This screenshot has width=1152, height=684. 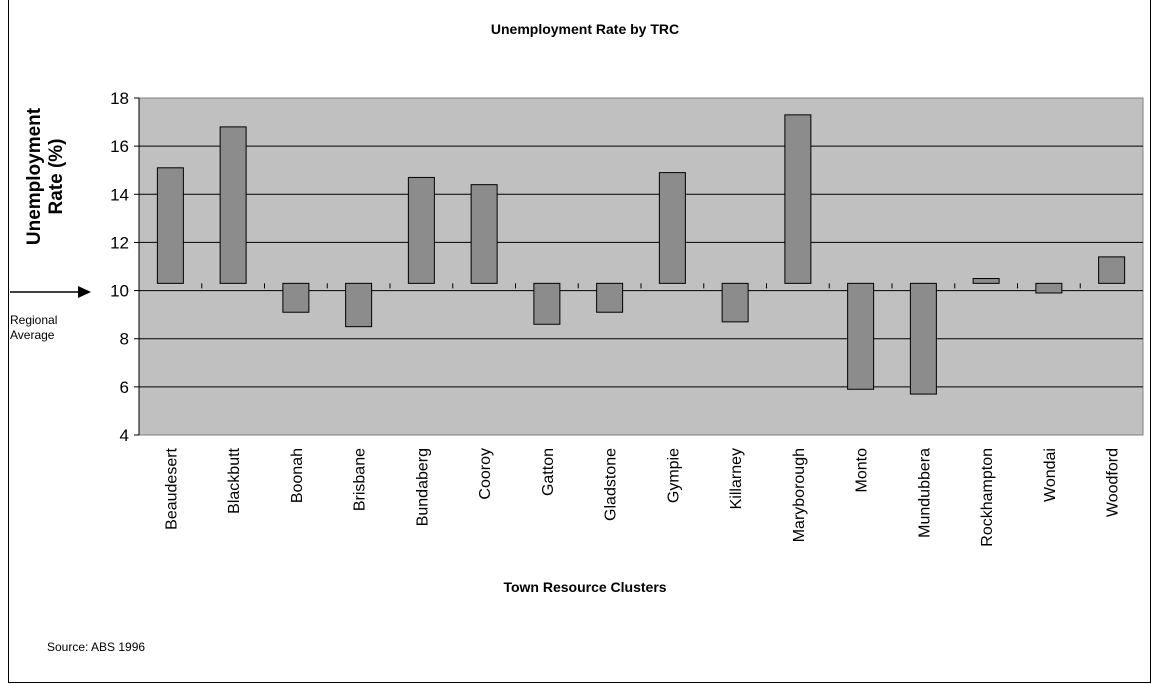 What do you see at coordinates (124, 387) in the screenshot?
I see `y-tick-label: 6` at bounding box center [124, 387].